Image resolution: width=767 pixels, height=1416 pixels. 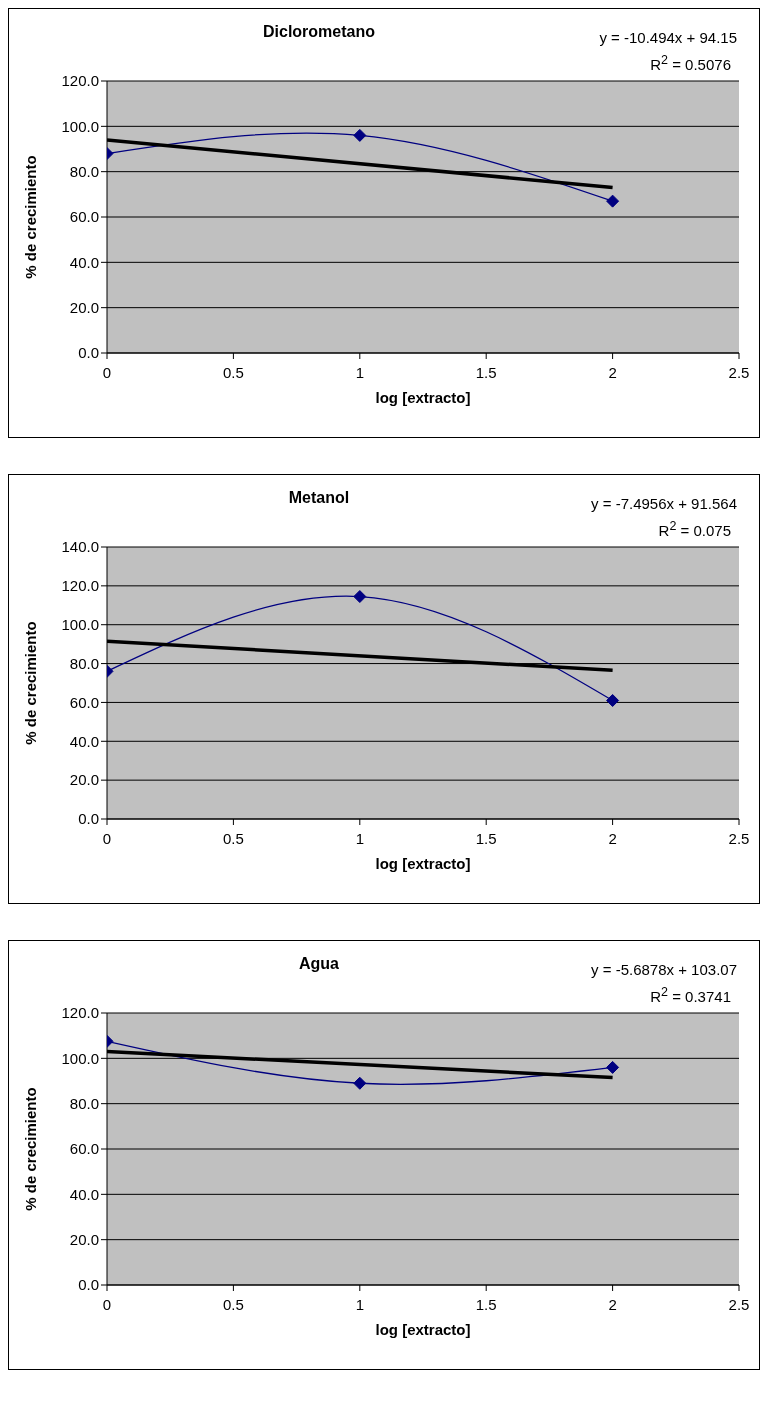 I want to click on text: R$^{2}$ = 0.5076, so click(x=690, y=63).